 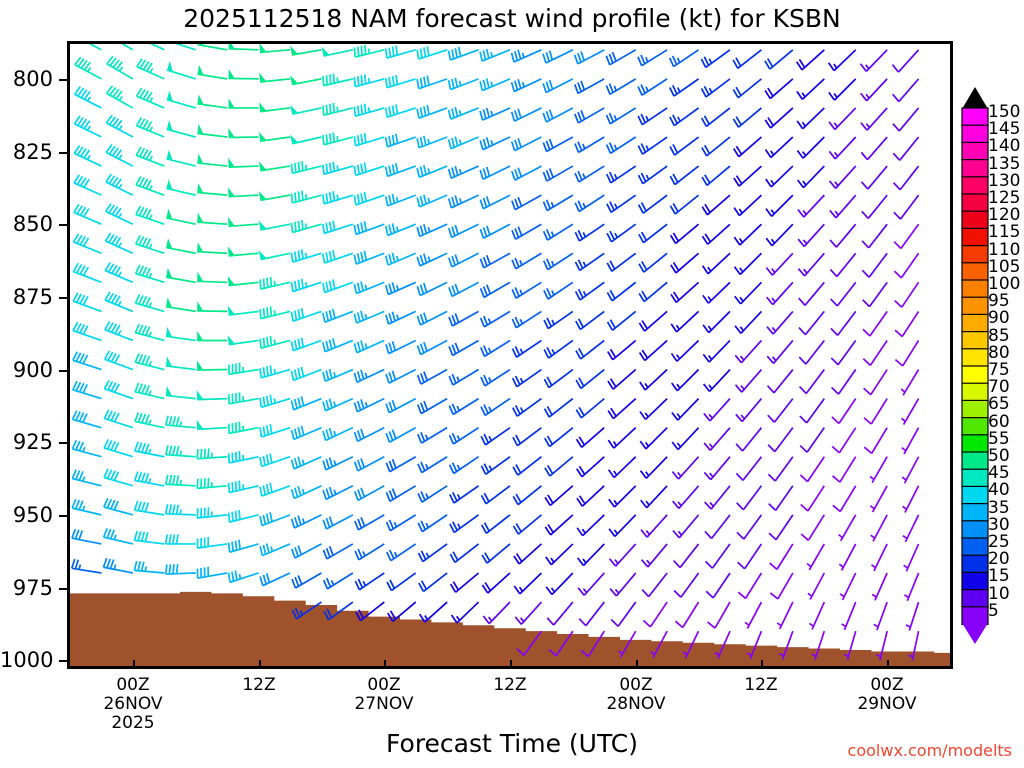 What do you see at coordinates (32, 224) in the screenshot?
I see `y-axis-tick-label: 850` at bounding box center [32, 224].